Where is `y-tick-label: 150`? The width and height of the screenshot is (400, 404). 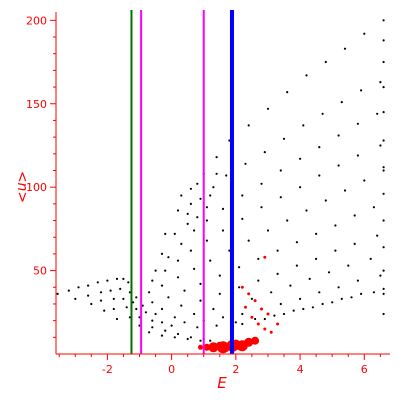 y-tick-label: 150 is located at coordinates (36, 104).